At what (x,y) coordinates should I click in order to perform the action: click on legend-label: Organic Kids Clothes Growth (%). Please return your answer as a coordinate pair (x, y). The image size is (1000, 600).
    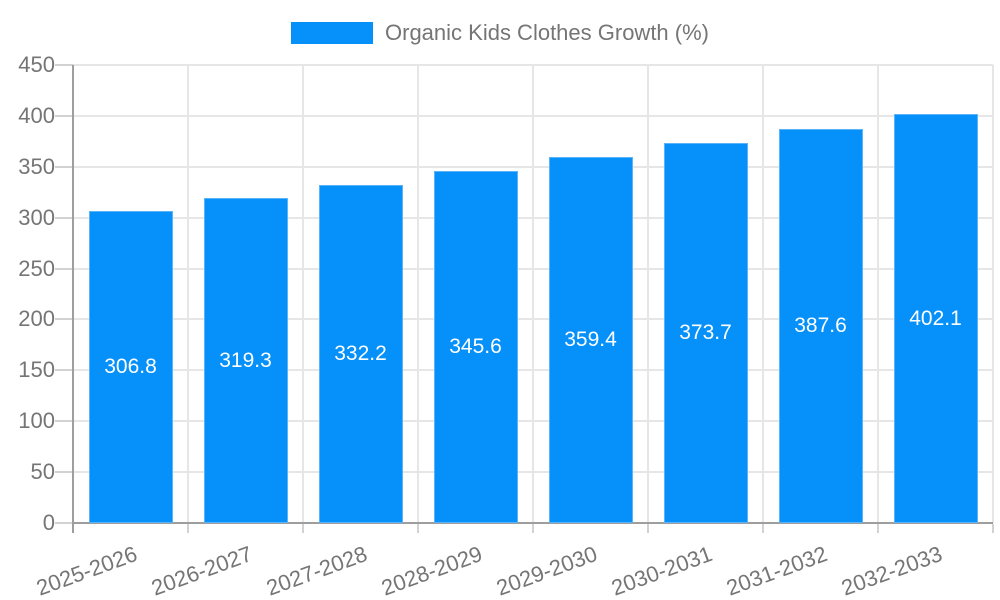
    Looking at the image, I should click on (547, 32).